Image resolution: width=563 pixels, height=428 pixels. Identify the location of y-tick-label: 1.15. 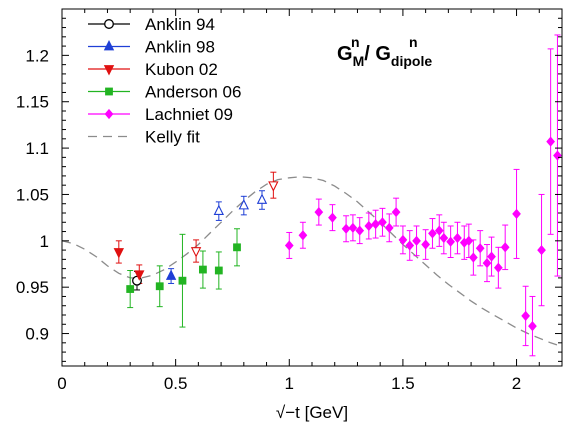
(32, 102).